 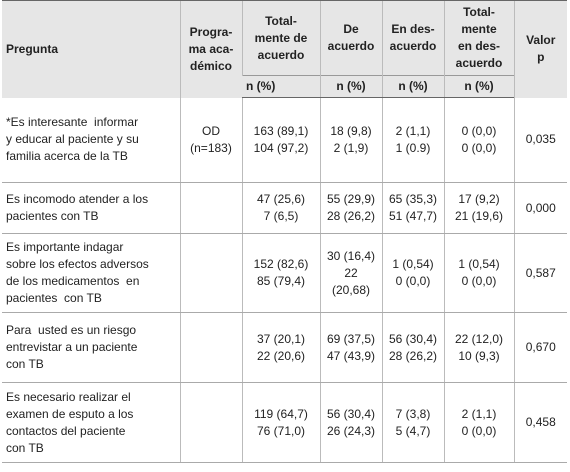 What do you see at coordinates (70, 413) in the screenshot?
I see `cell-line: examen de esputo a los` at bounding box center [70, 413].